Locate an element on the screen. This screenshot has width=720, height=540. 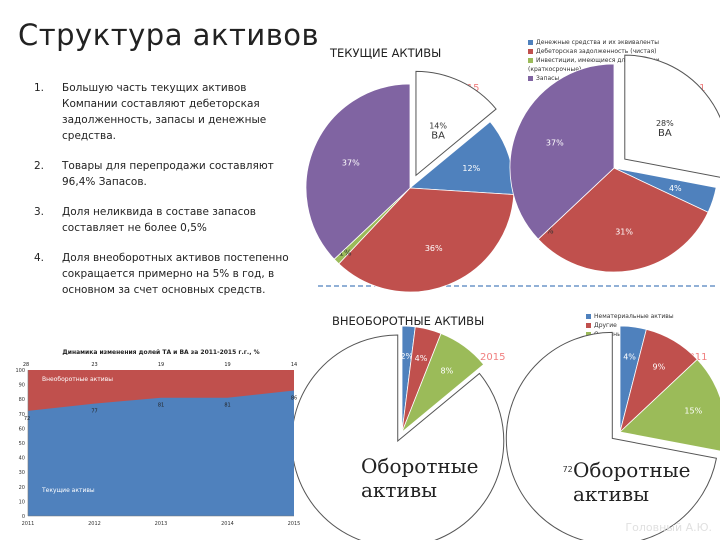
area-series-current is located at coordinates (161, 453).